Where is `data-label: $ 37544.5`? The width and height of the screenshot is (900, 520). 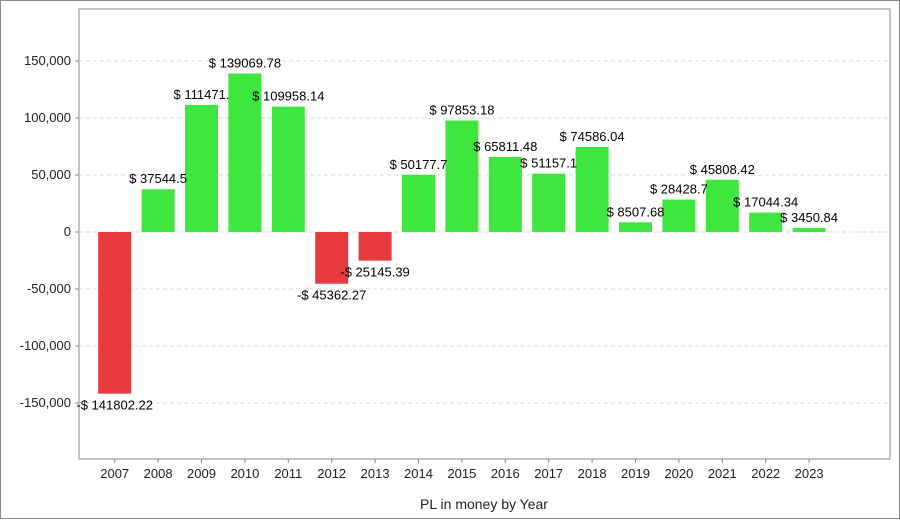
data-label: $ 37544.5 is located at coordinates (158, 178).